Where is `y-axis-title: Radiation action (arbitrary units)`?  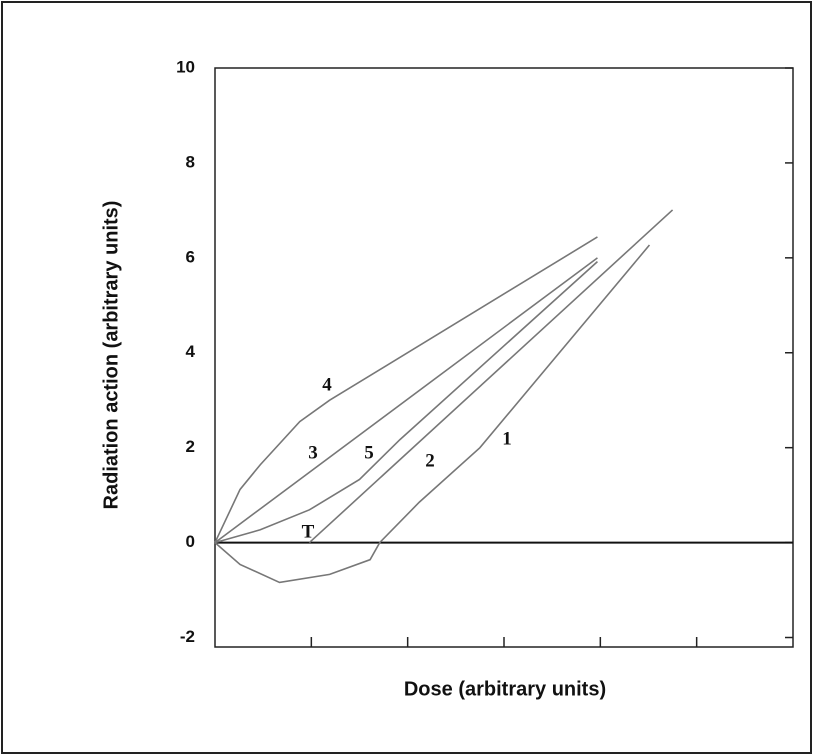
y-axis-title: Radiation action (arbitrary units) is located at coordinates (111, 355).